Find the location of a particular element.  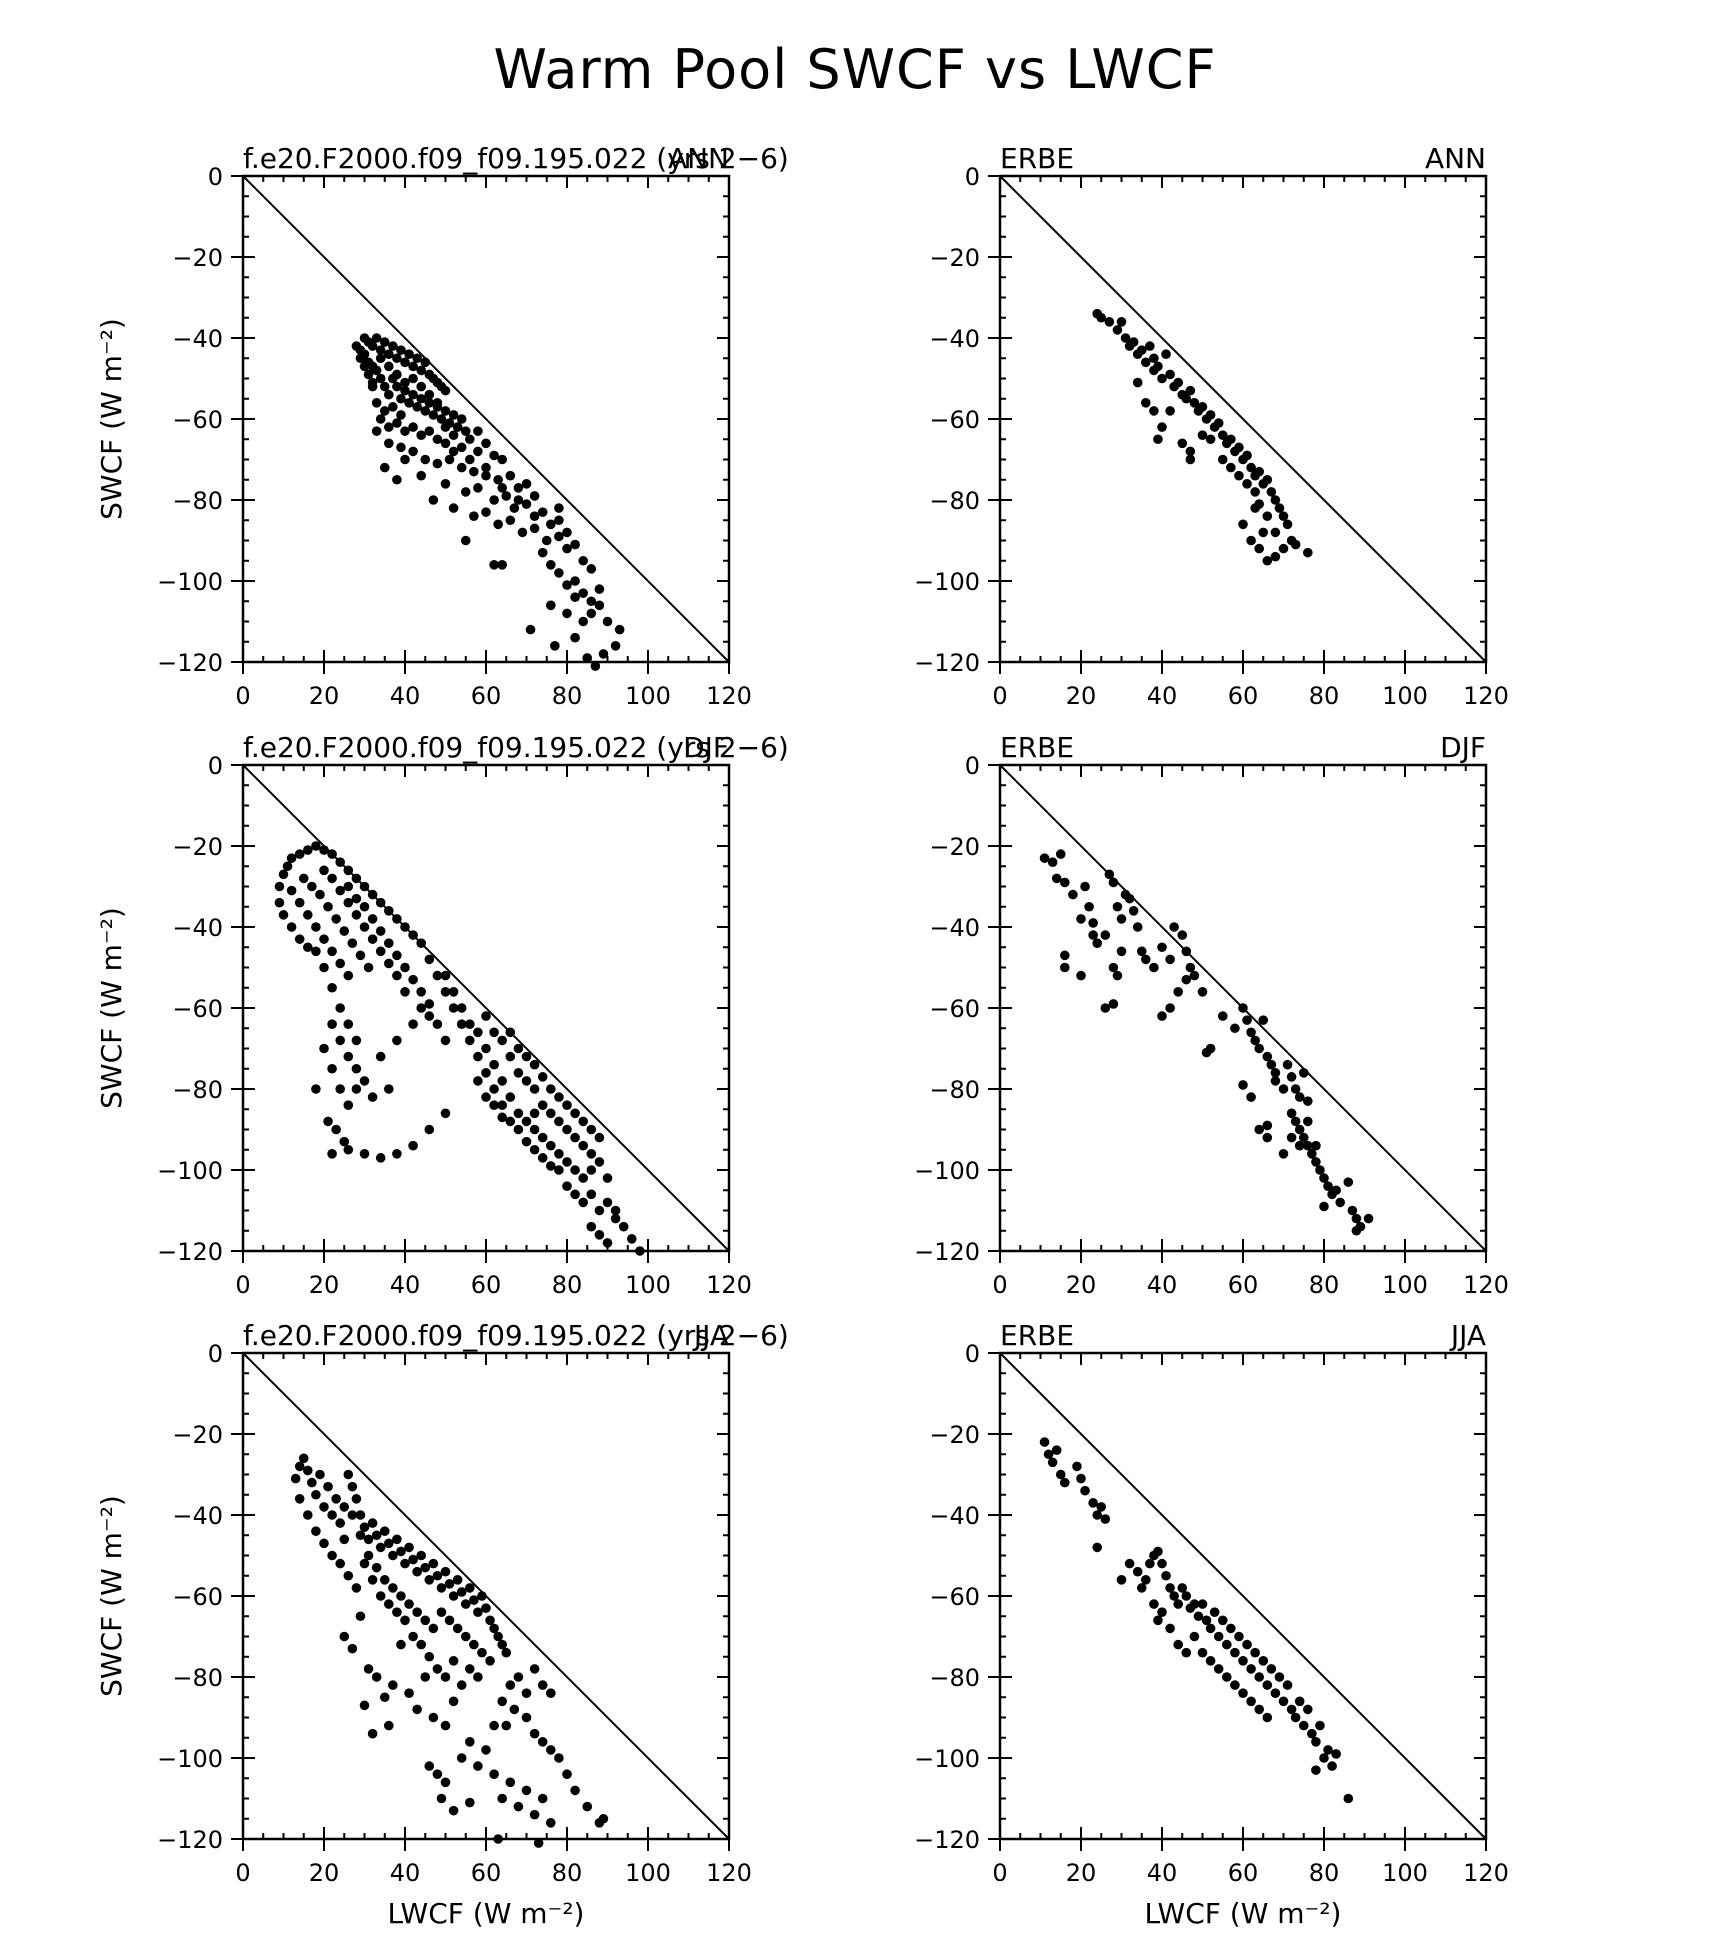

reference-line is located at coordinates (486, 1008).